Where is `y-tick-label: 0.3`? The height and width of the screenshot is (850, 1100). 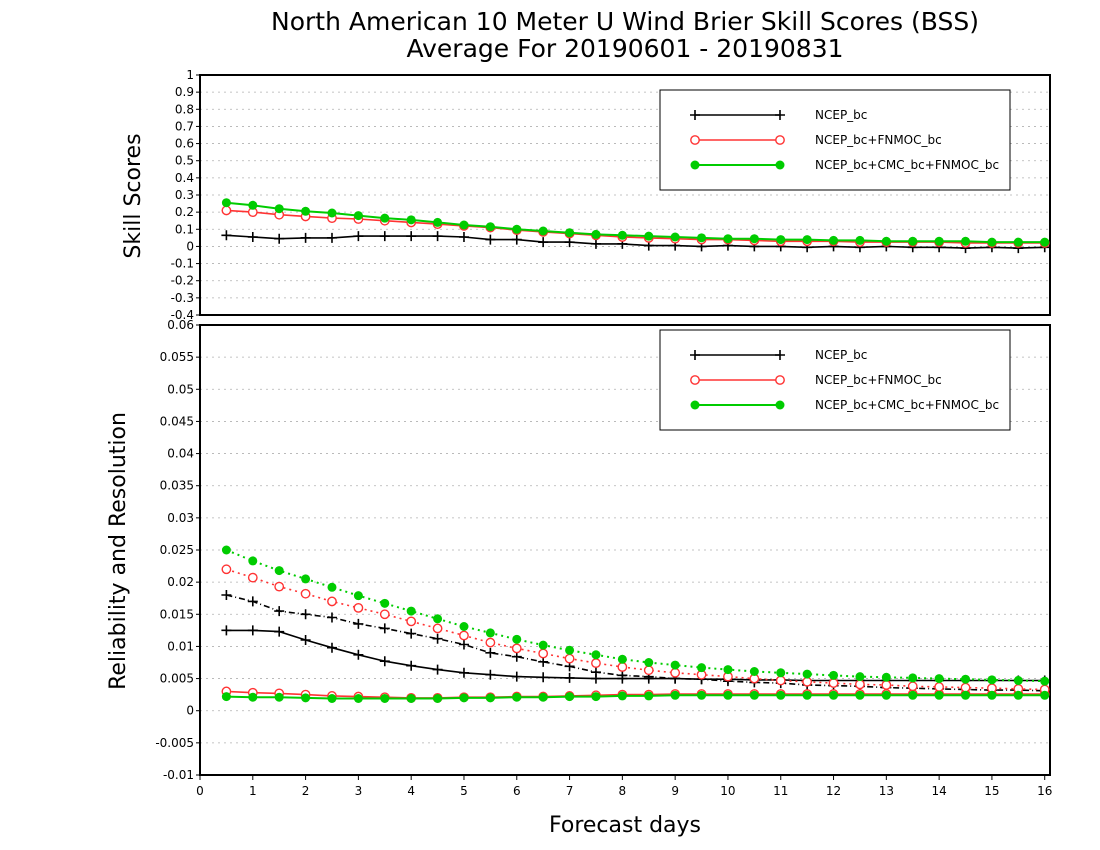
y-tick-label: 0.3 is located at coordinates (184, 195).